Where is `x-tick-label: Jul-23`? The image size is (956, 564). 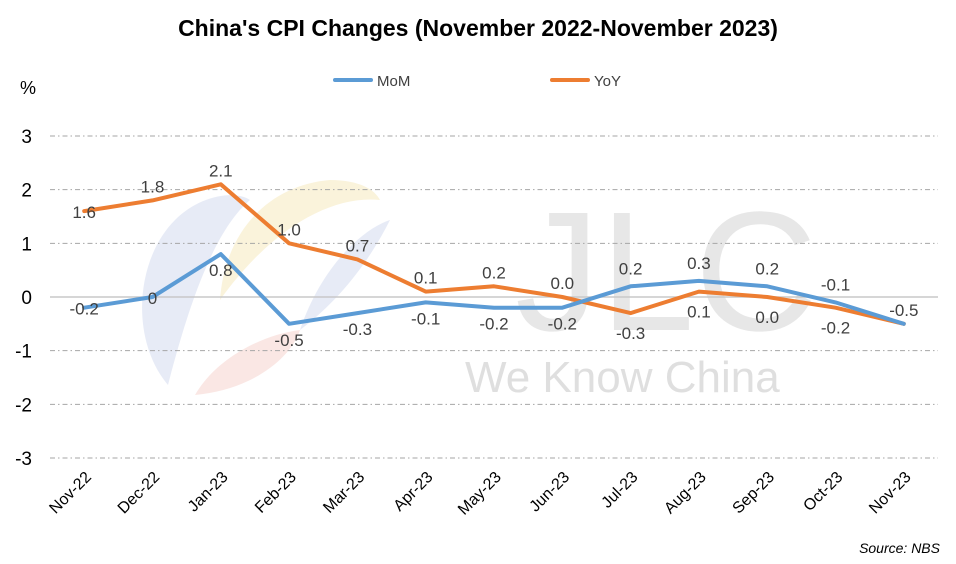
x-tick-label: Jul-23 is located at coordinates (620, 490).